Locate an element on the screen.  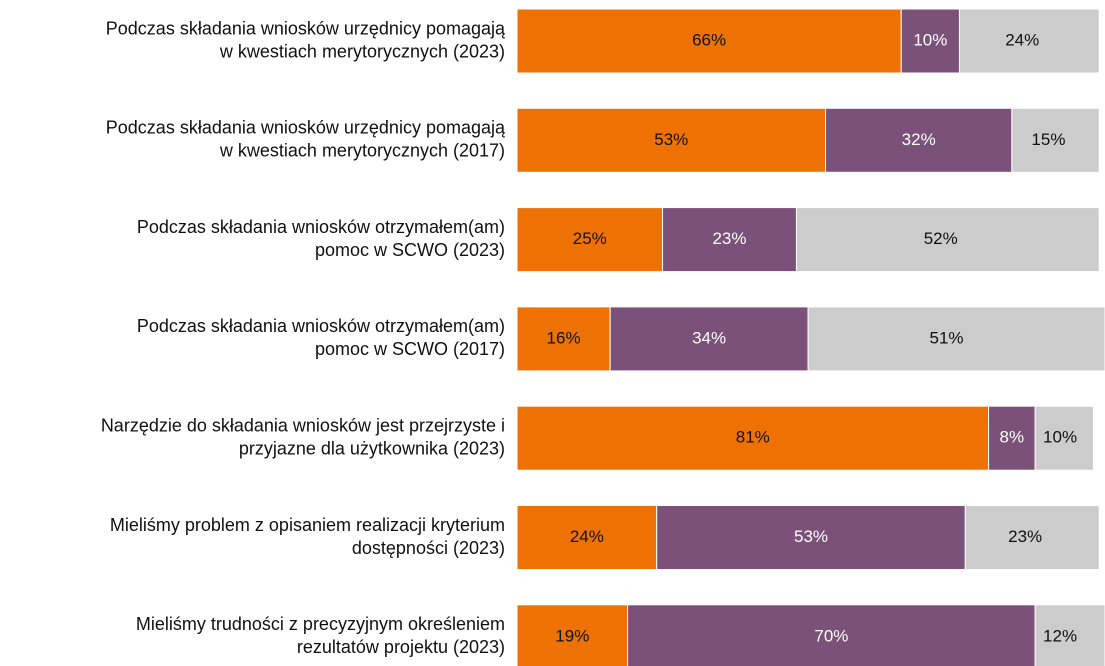
category-label: przyjazne dla użytkownika (2023) is located at coordinates (372, 448).